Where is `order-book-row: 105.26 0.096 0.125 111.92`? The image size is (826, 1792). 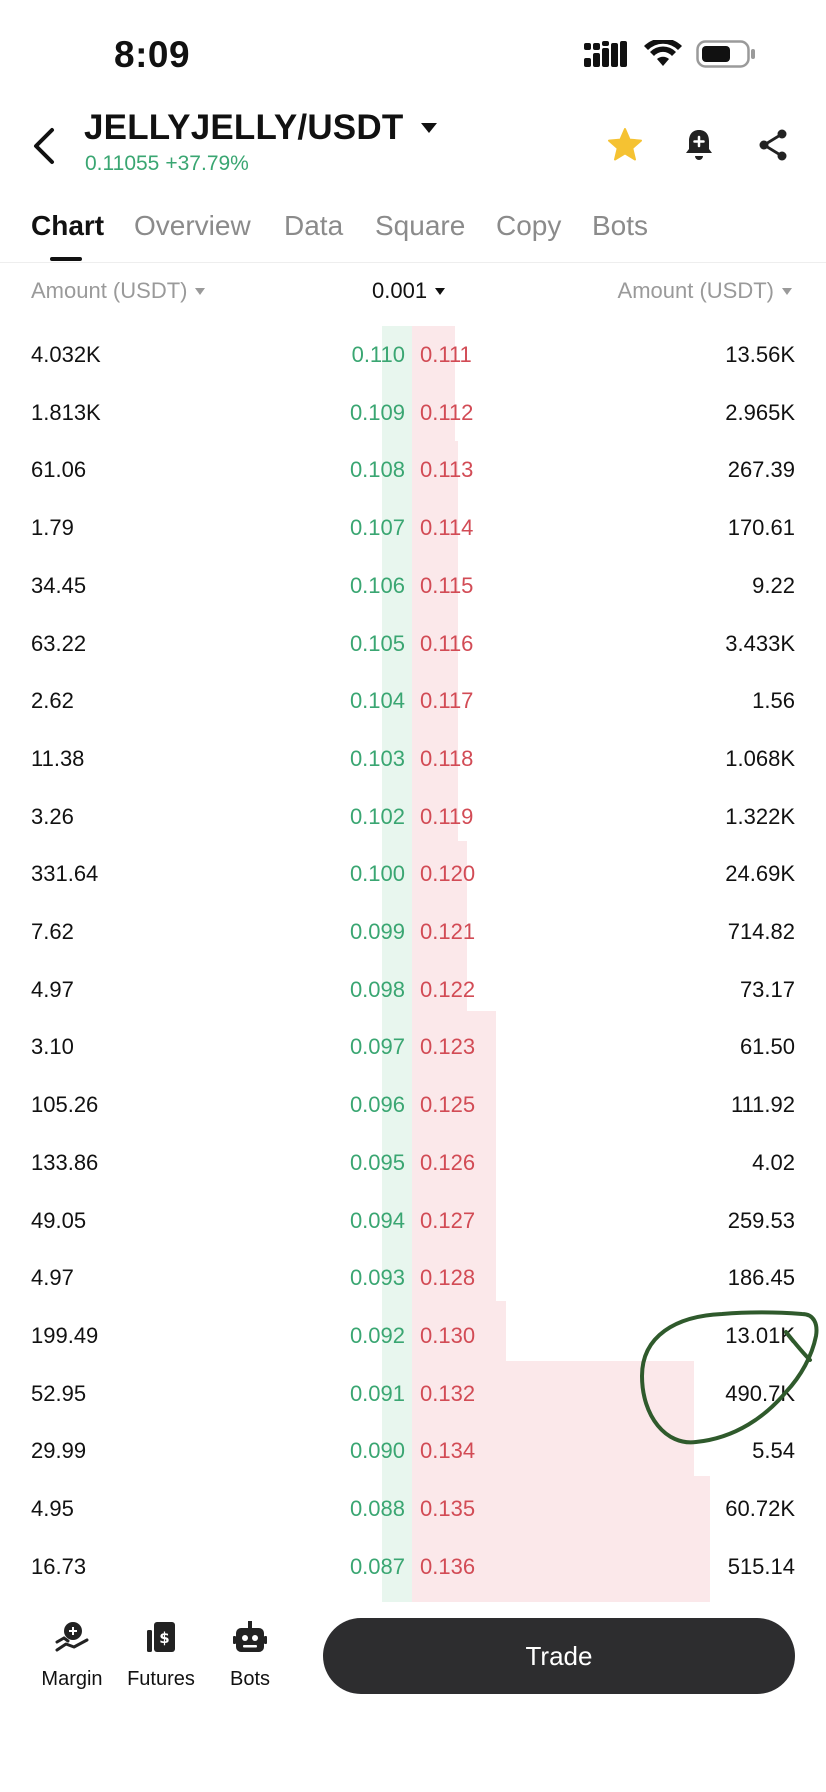
order-book-row: 105.26 0.096 0.125 111.92 is located at coordinates (413, 1105).